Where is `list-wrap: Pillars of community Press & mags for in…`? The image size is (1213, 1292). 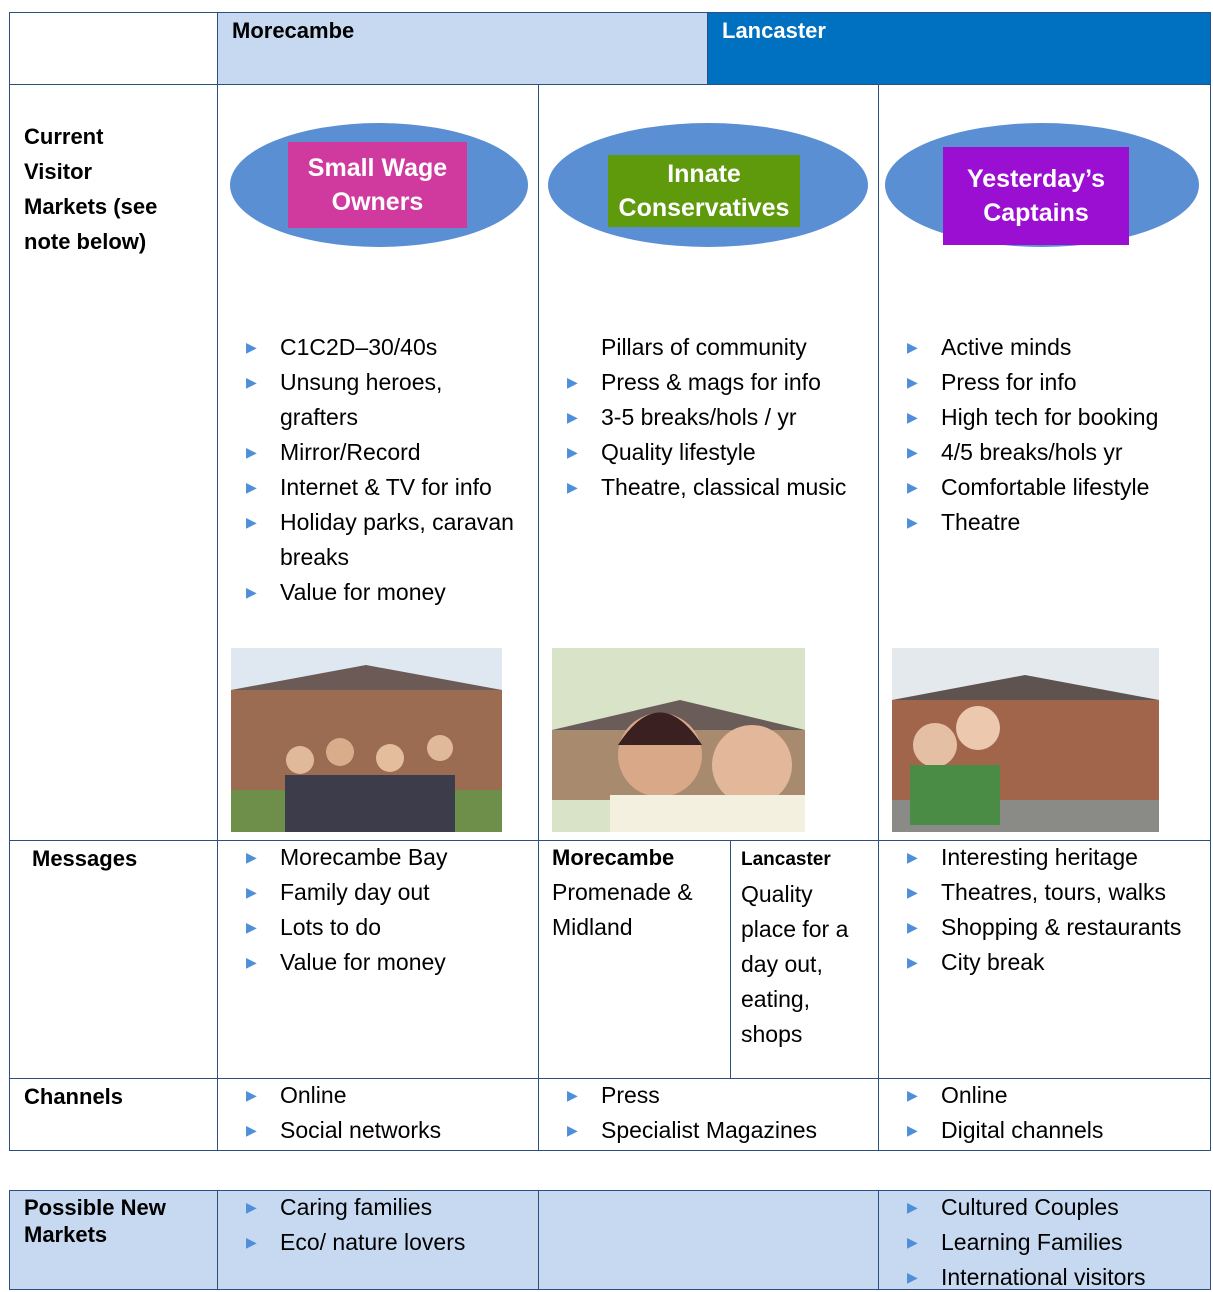 list-wrap: Pillars of community Press & mags for in… is located at coordinates (717, 417).